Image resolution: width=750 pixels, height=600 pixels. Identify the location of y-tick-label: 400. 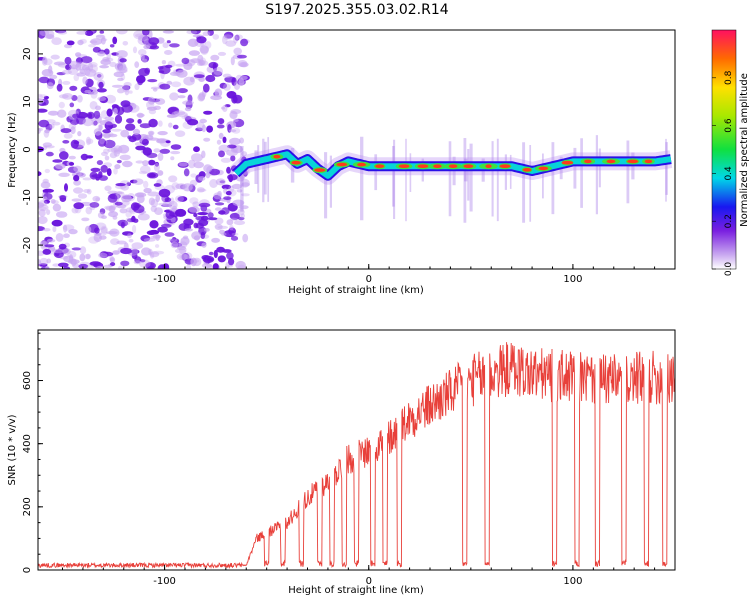
(27, 443).